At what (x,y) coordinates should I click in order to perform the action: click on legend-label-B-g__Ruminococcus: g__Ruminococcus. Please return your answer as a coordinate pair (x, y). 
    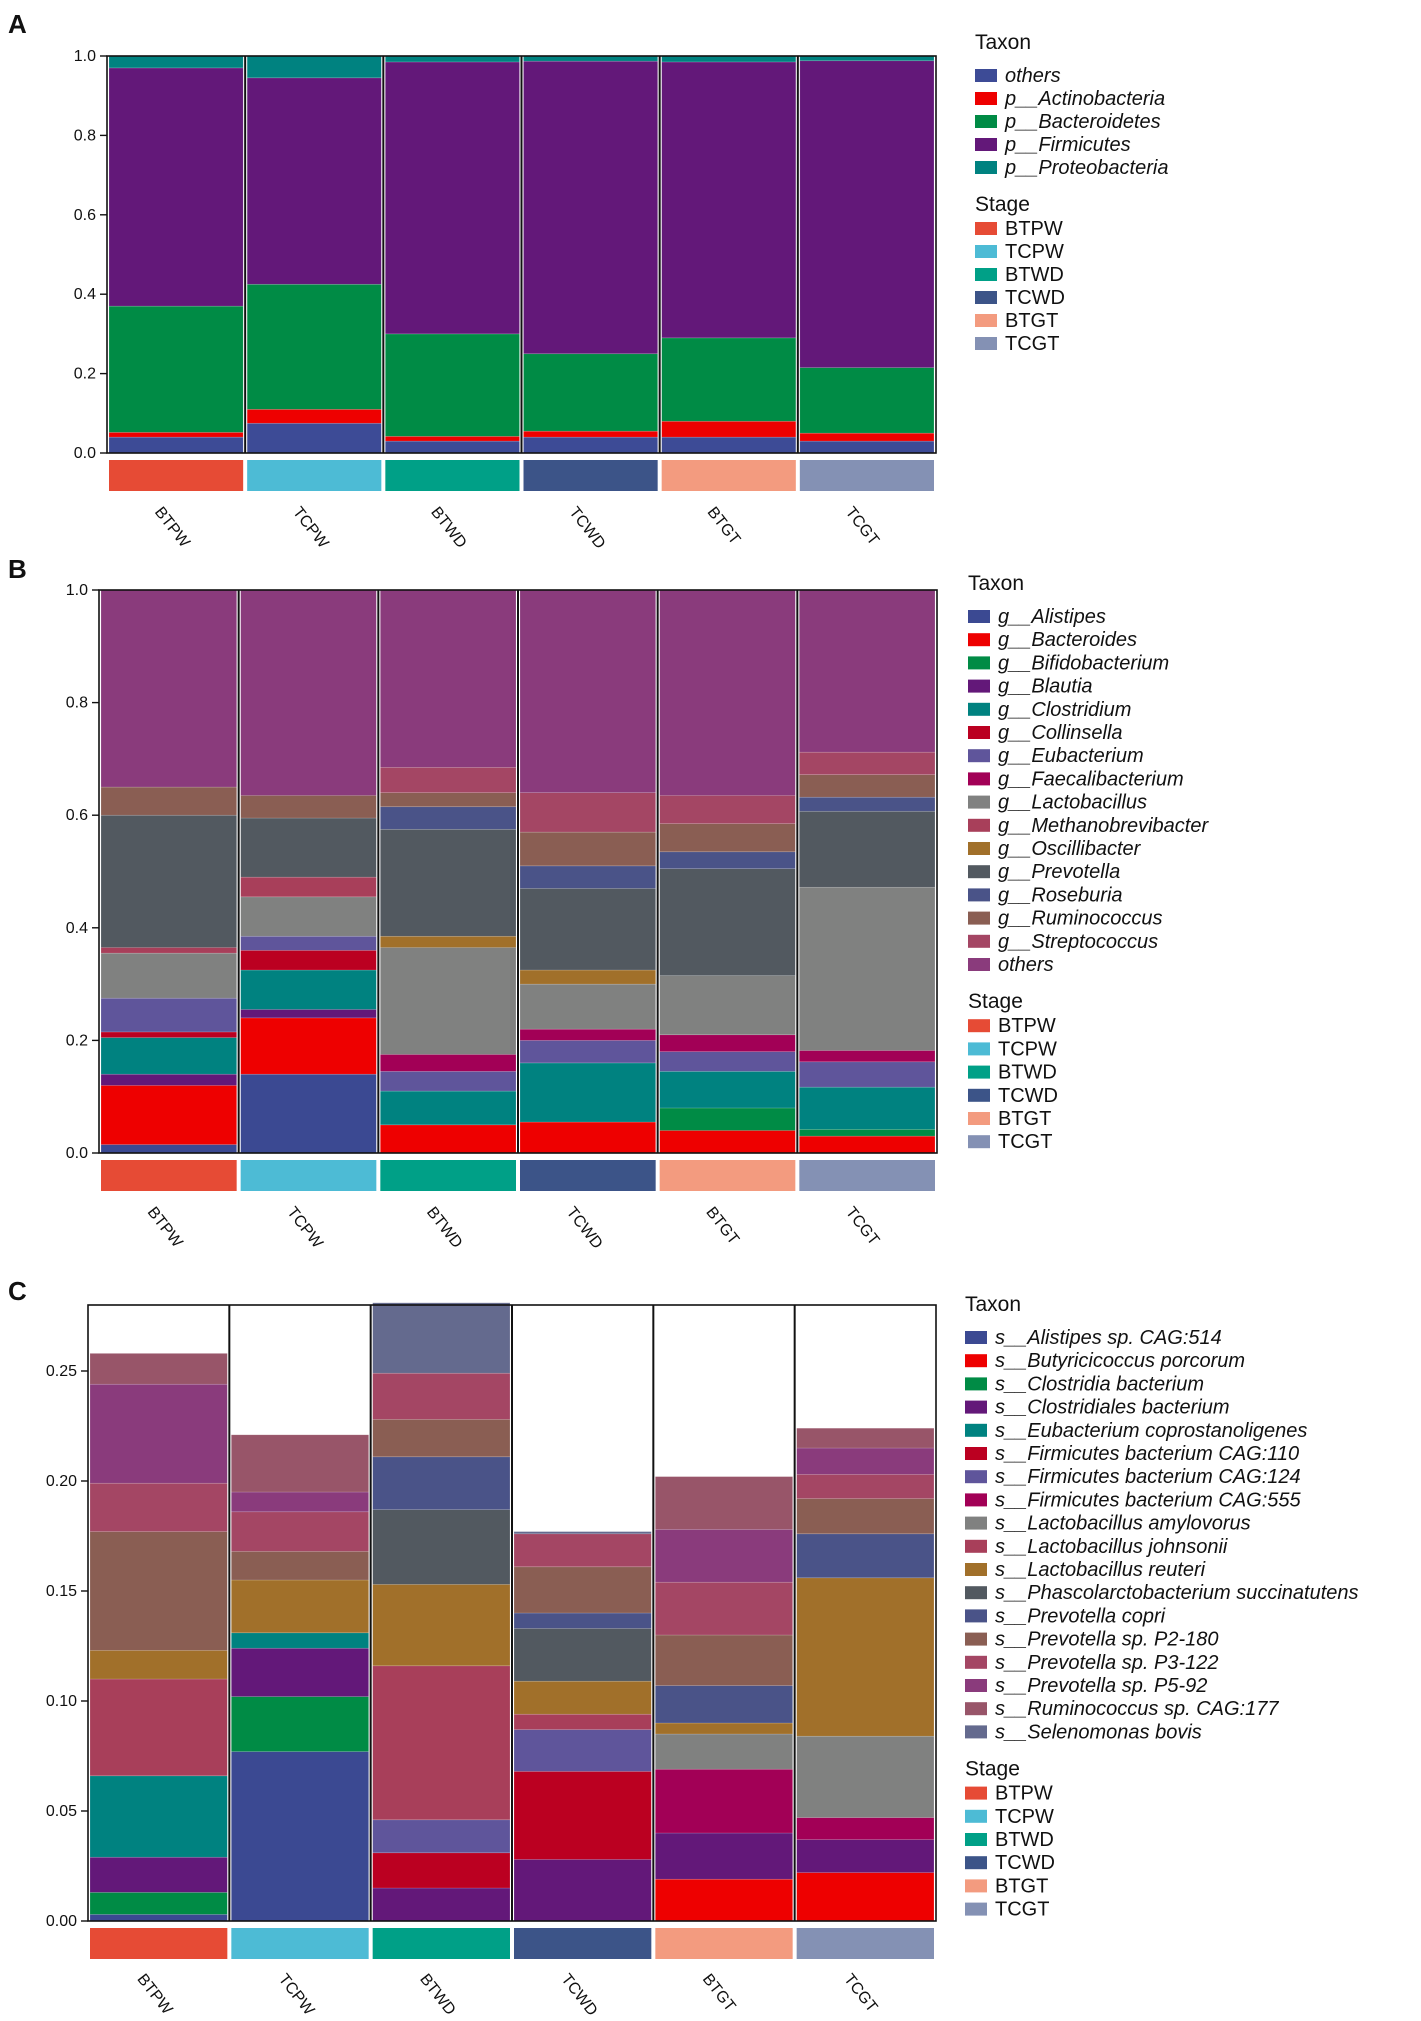
    Looking at the image, I should click on (1080, 919).